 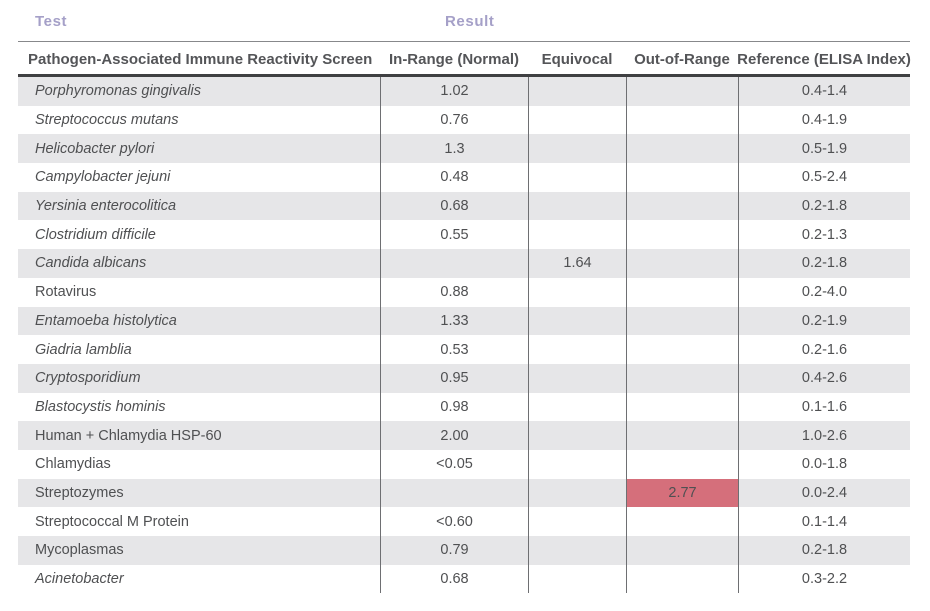 What do you see at coordinates (464, 579) in the screenshot?
I see `table-row: Acinetobacter 0.68 0.3-2.2` at bounding box center [464, 579].